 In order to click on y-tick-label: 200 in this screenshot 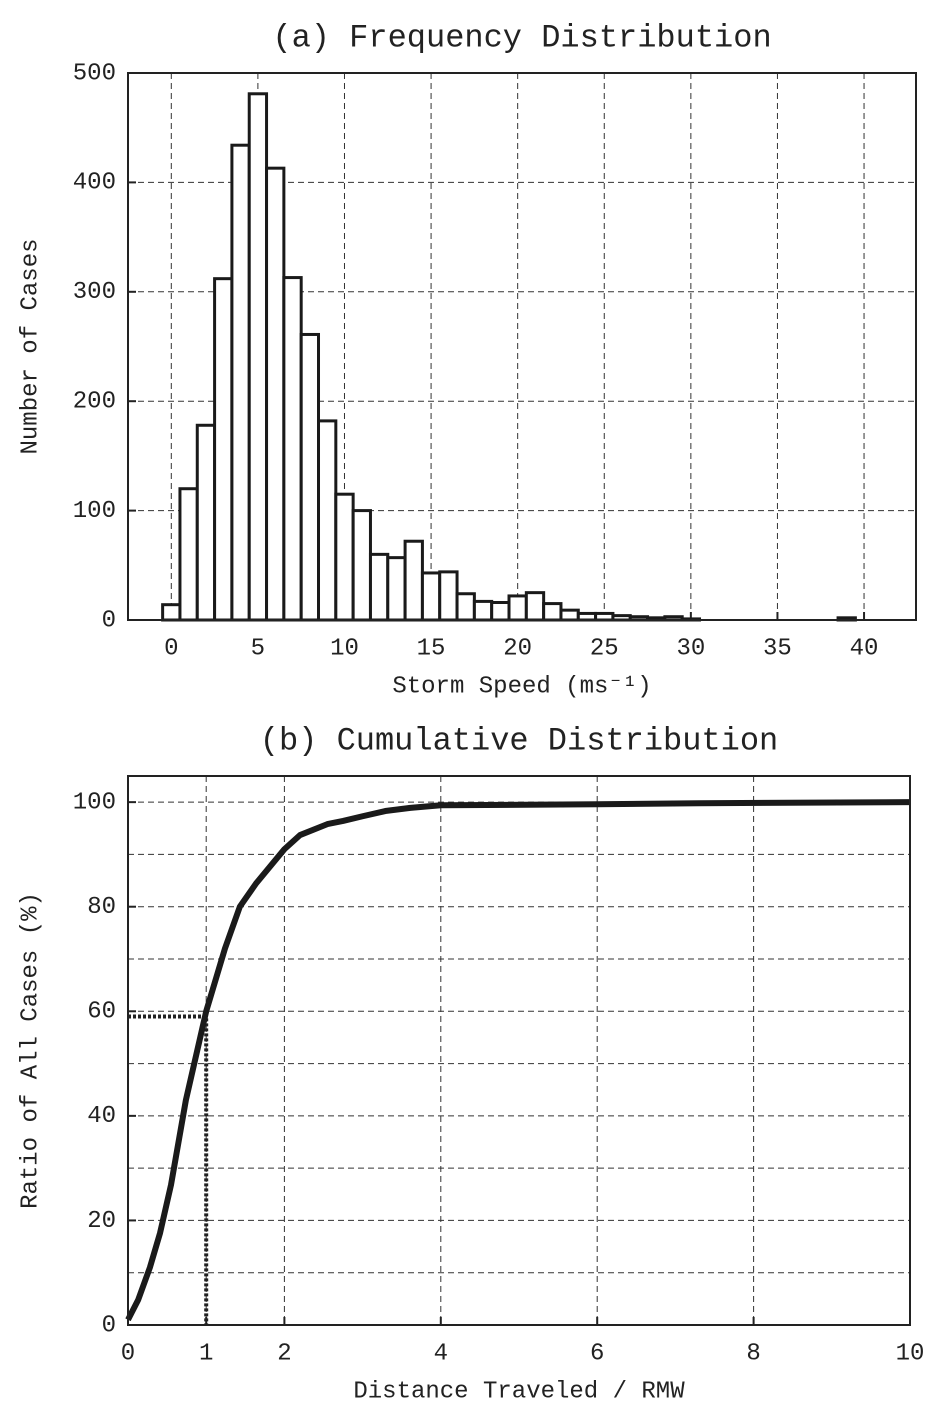, I will do `click(94, 402)`.